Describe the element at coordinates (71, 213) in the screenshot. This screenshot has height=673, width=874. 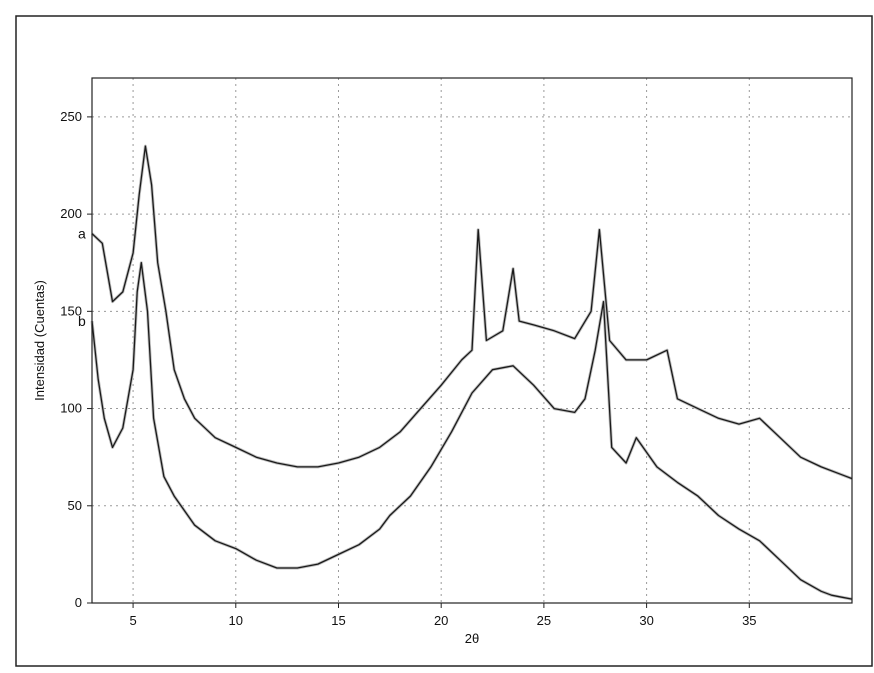
I see `y-tick-label: 200` at that location.